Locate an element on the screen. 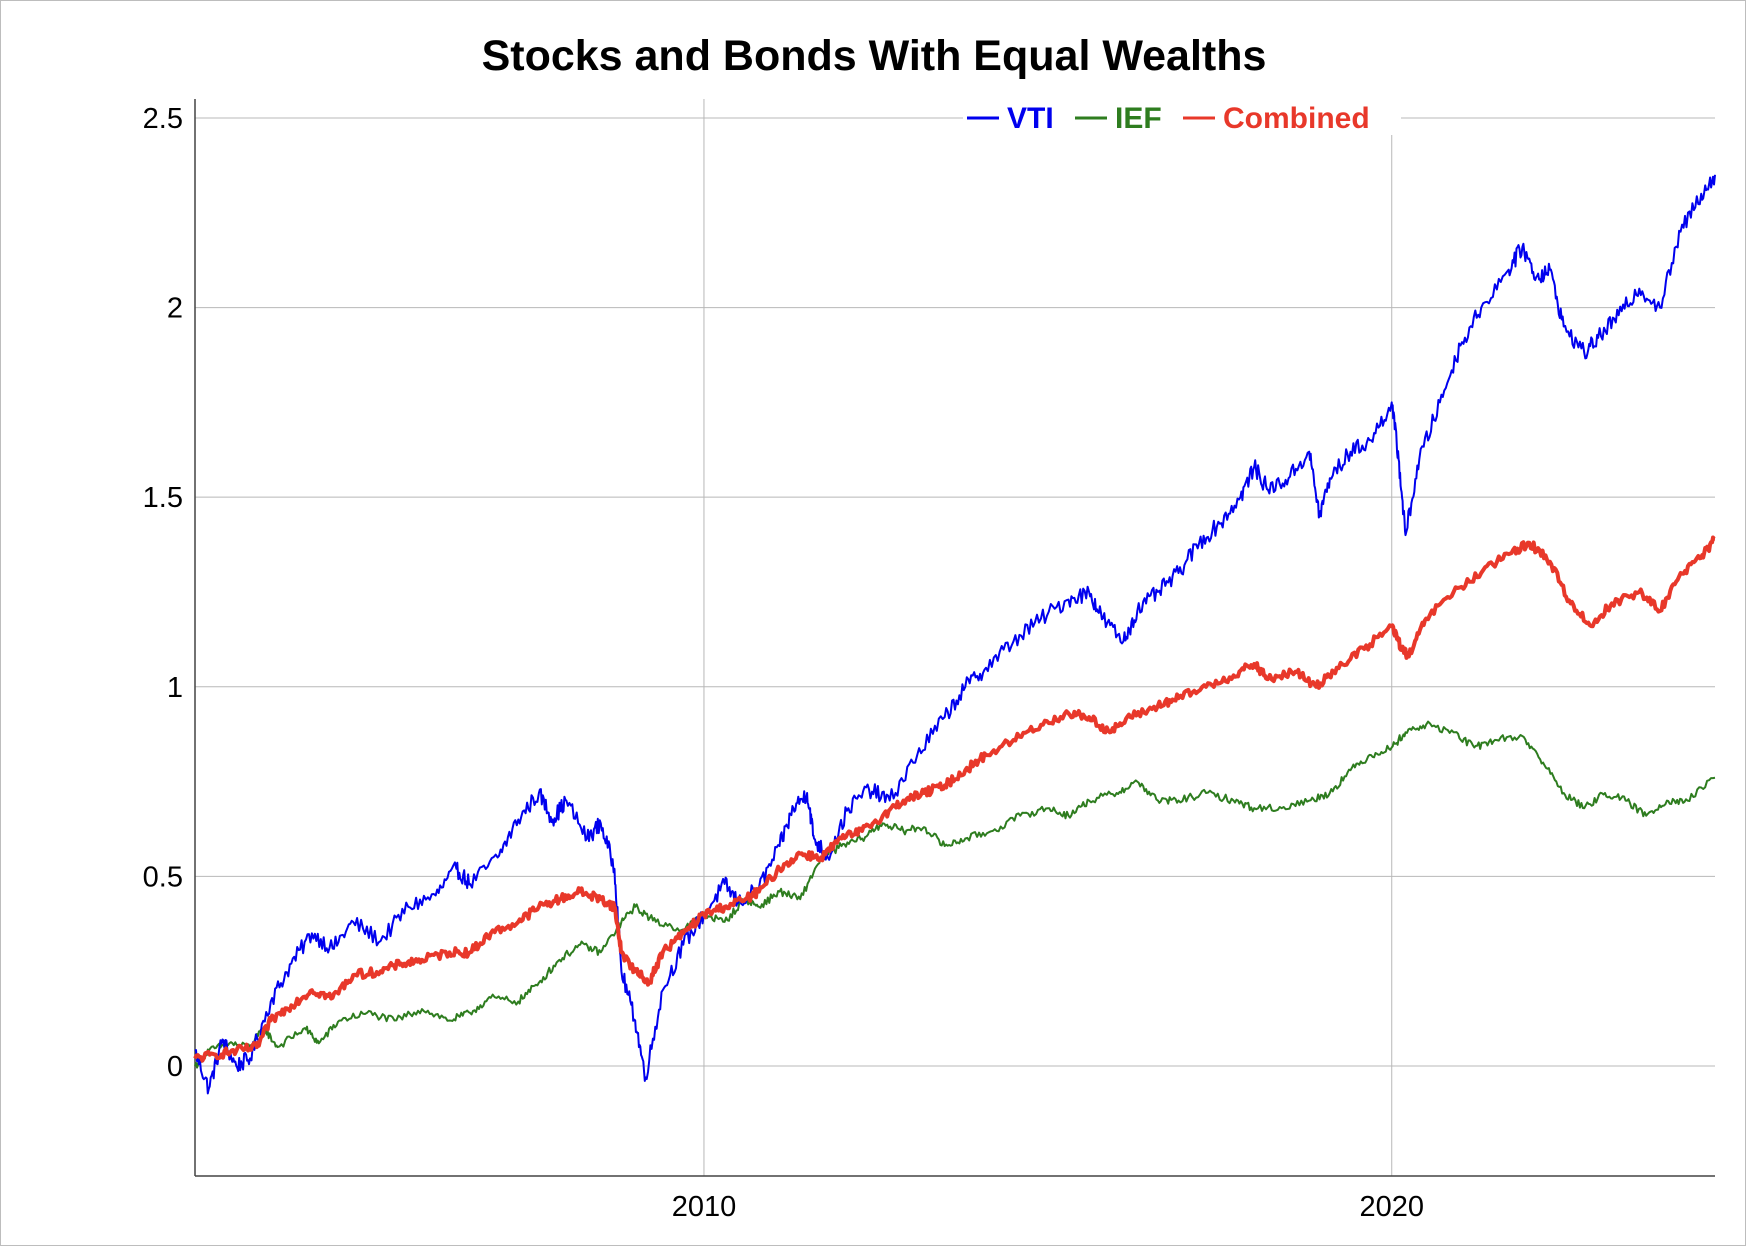 This screenshot has width=1746, height=1247. legend: VTI IEF Combined is located at coordinates (1182, 115).